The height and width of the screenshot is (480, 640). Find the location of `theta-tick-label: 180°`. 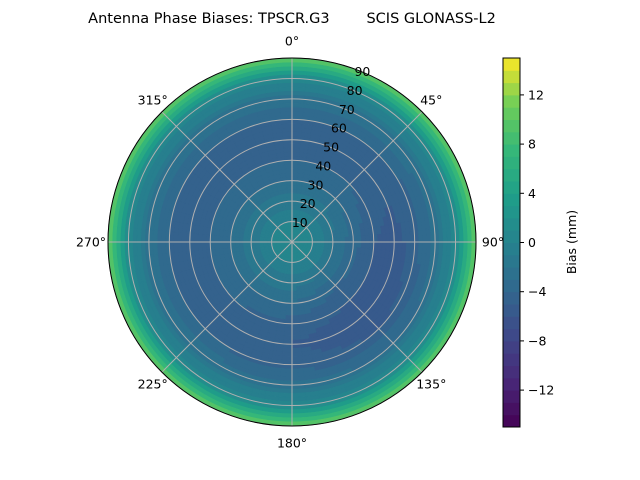

theta-tick-label: 180° is located at coordinates (292, 443).